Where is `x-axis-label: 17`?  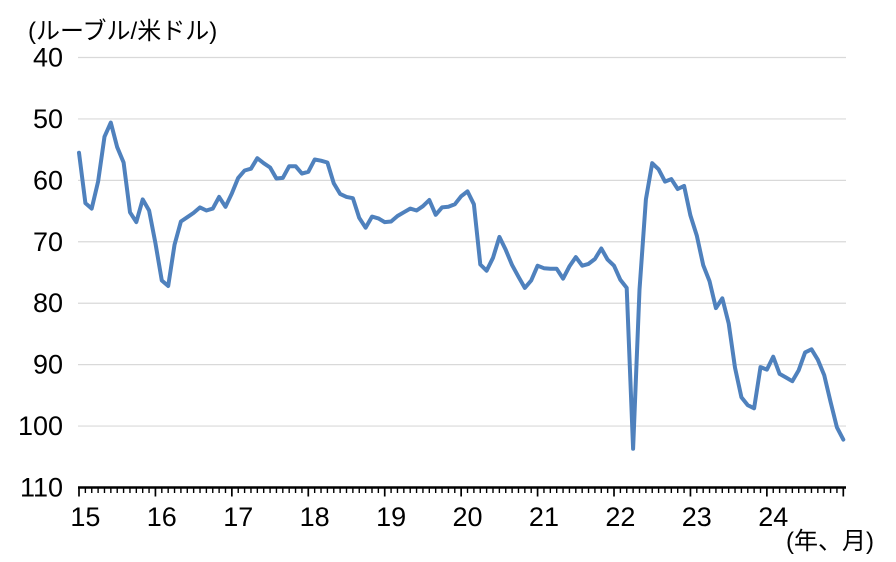
x-axis-label: 17 is located at coordinates (238, 517).